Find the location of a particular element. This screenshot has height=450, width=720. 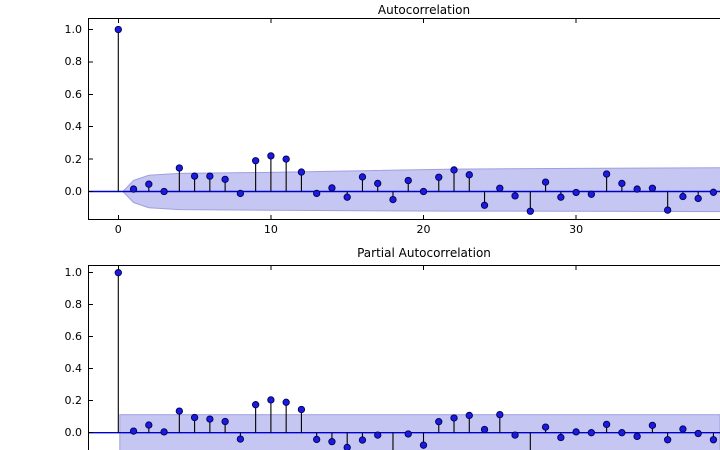

pacf-ytick-label: 1.0 is located at coordinates (73, 273).